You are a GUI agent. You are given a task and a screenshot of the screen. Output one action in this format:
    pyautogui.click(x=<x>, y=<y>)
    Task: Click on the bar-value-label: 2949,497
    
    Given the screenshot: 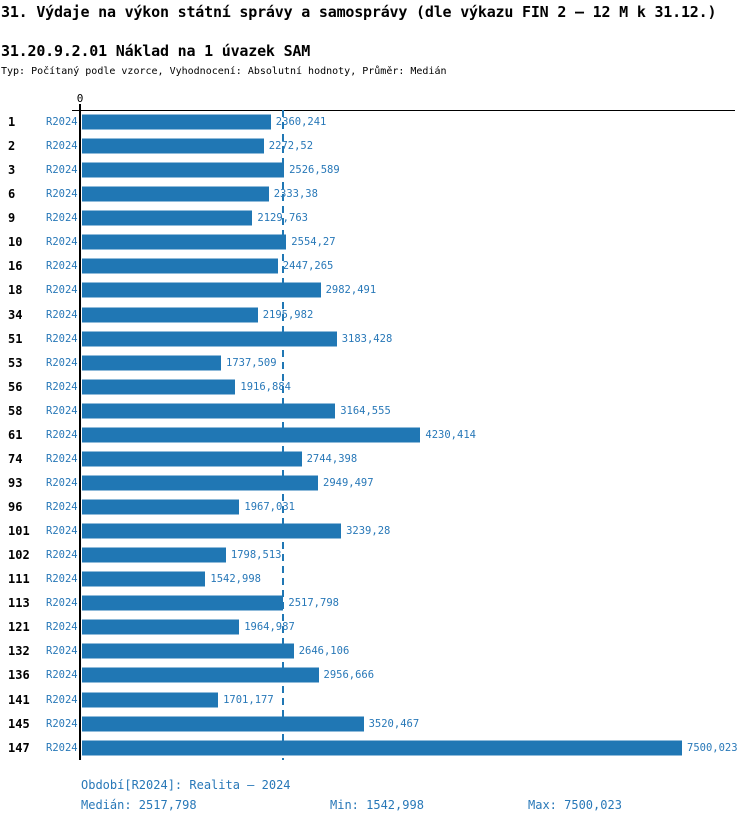 What is the action you would take?
    pyautogui.click(x=348, y=482)
    